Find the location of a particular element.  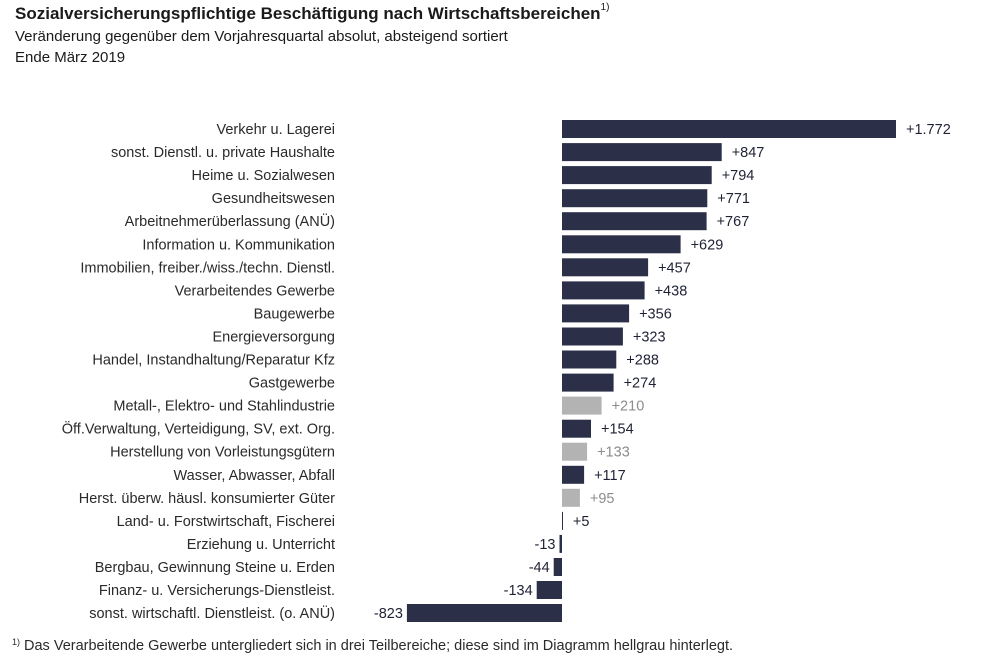

value-label: +457 is located at coordinates (674, 268).